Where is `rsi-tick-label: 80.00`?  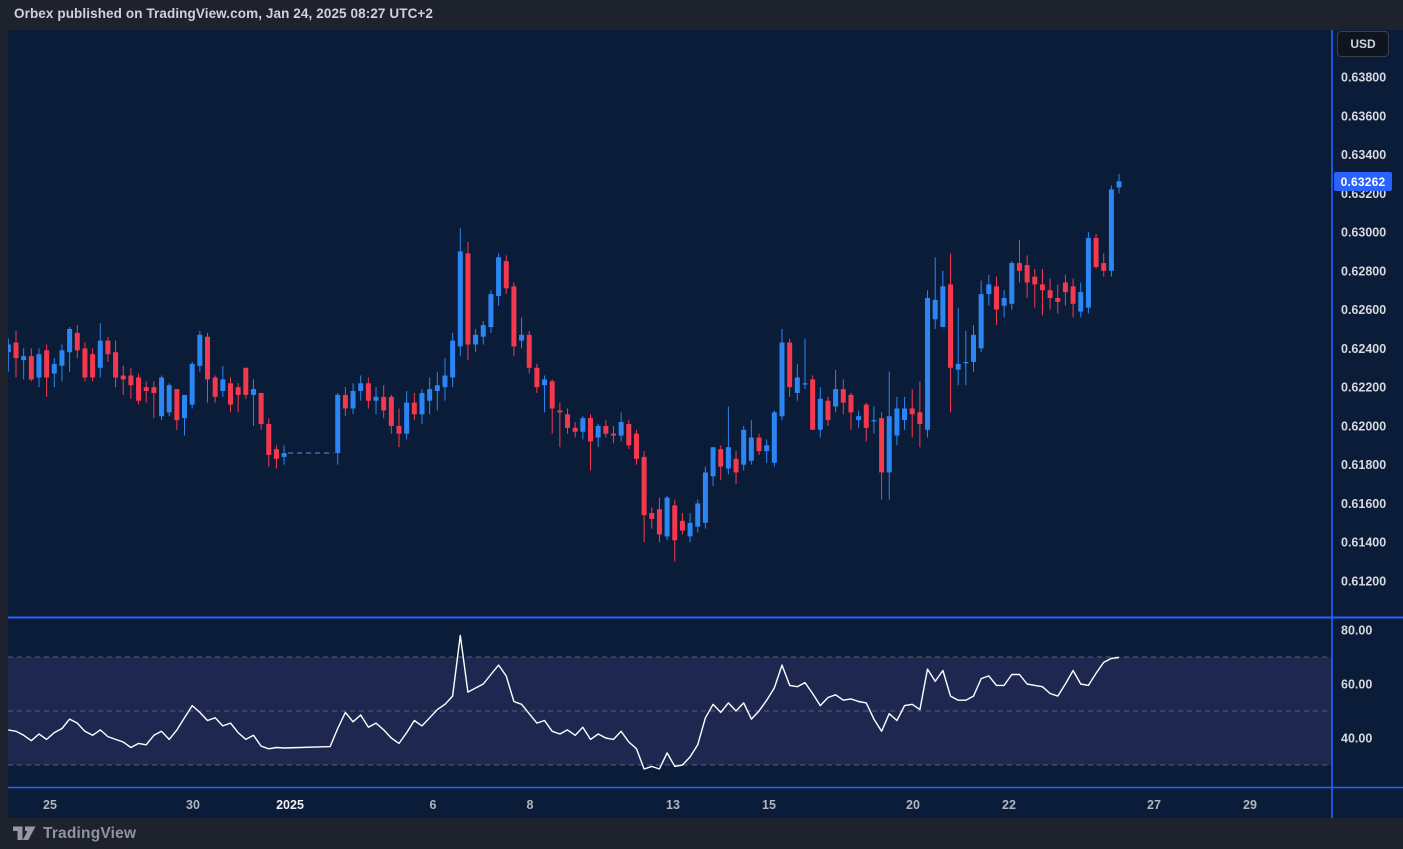 rsi-tick-label: 80.00 is located at coordinates (1356, 631).